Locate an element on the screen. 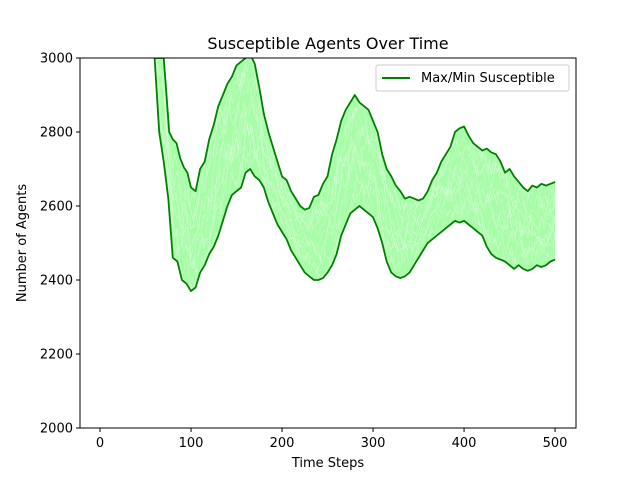 The height and width of the screenshot is (480, 640). y-tick-label: 3000 is located at coordinates (56, 59).